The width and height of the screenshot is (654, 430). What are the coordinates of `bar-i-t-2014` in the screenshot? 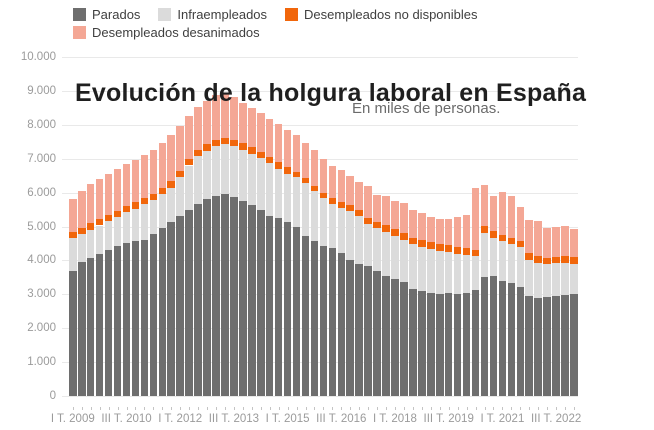 It's located at (252, 226).